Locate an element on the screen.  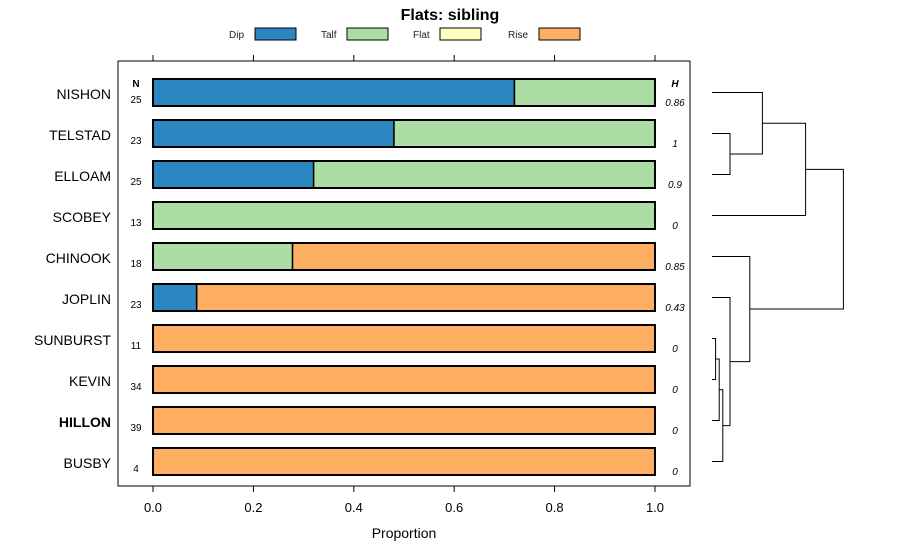
h-value: 0.9 is located at coordinates (675, 185).